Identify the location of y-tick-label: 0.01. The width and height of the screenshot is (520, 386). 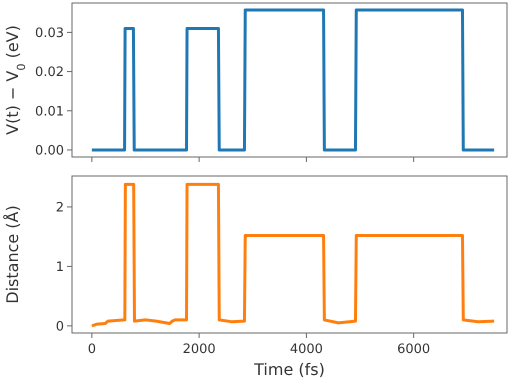
(49, 112).